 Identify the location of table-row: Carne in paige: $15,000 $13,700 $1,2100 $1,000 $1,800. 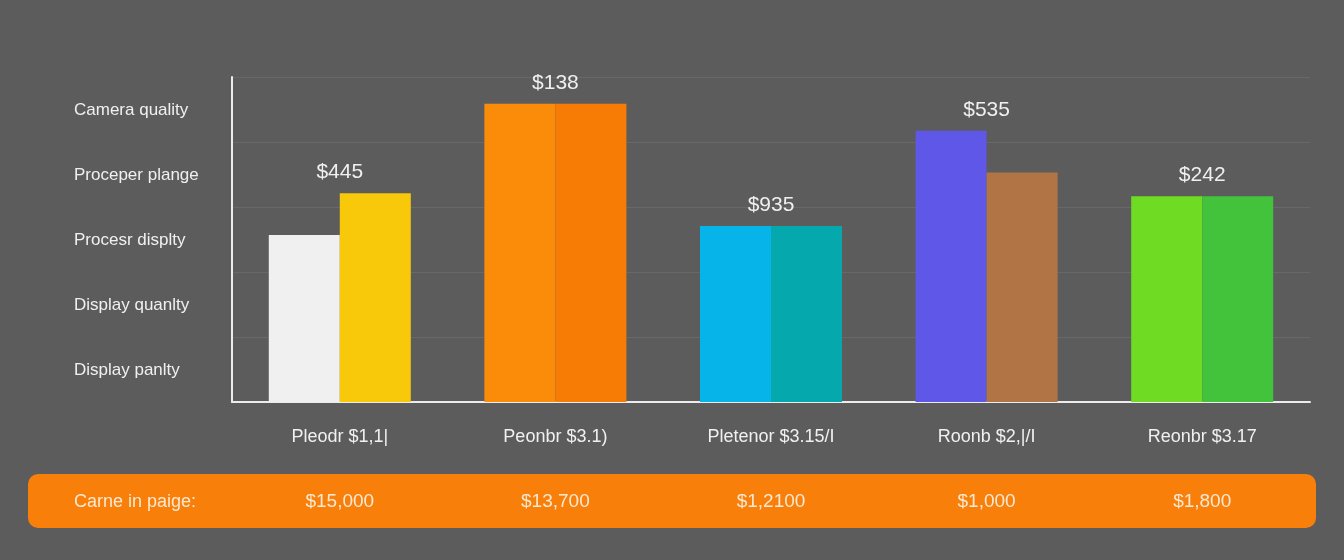
(672, 501).